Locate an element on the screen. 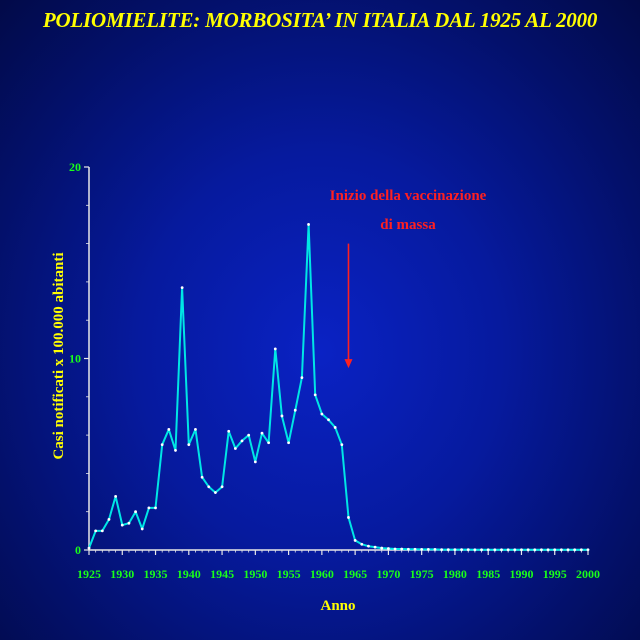 This screenshot has width=640, height=640. x-tick-label: 1985 is located at coordinates (488, 574).